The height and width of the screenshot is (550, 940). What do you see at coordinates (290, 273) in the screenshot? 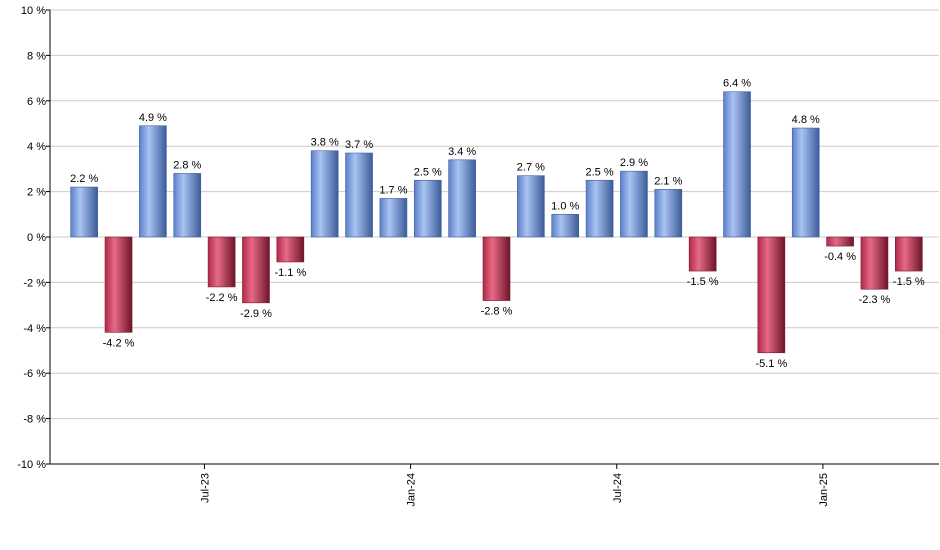
I see `data-label: -1.1 %` at bounding box center [290, 273].